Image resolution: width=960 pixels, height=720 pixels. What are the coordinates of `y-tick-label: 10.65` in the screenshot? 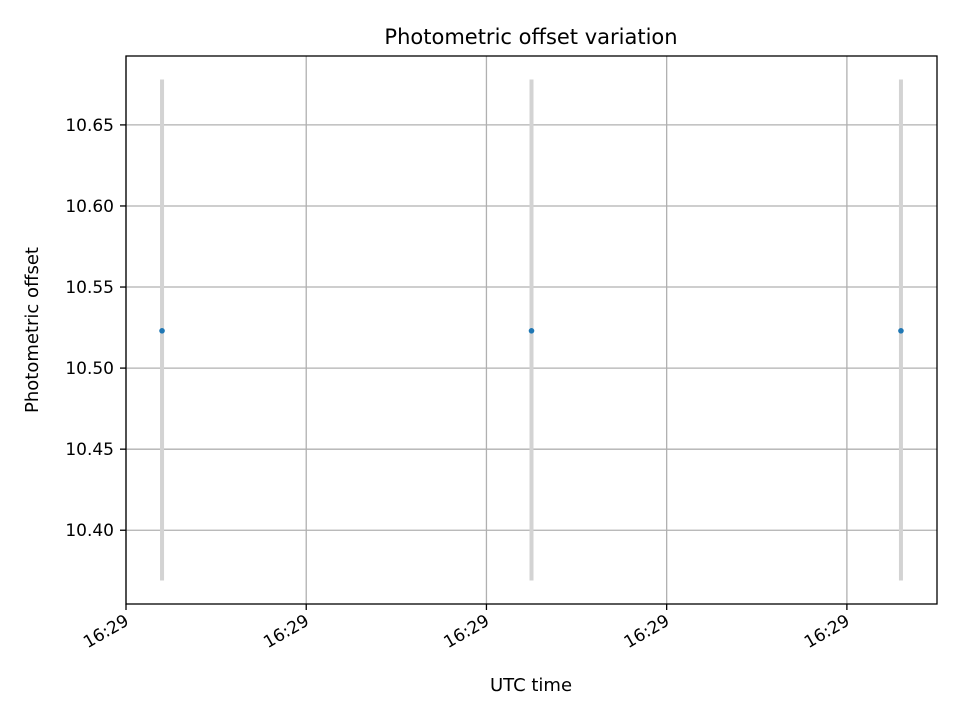 It's located at (89, 126).